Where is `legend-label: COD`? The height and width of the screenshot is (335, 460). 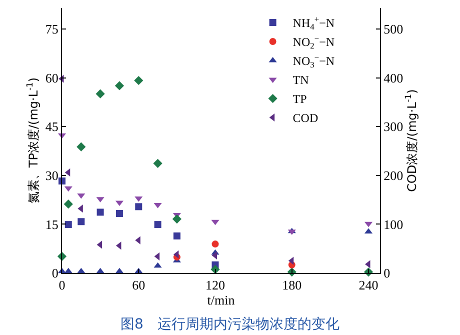 legend-label: COD is located at coordinates (305, 118).